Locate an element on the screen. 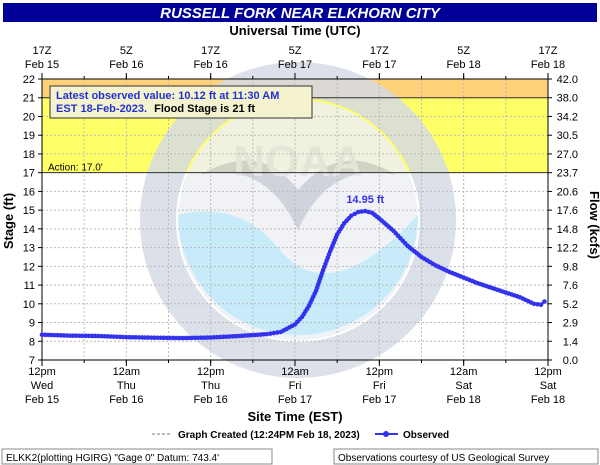 Image resolution: width=600 pixels, height=465 pixels. left-axis-tick-label: 15 is located at coordinates (29, 211).